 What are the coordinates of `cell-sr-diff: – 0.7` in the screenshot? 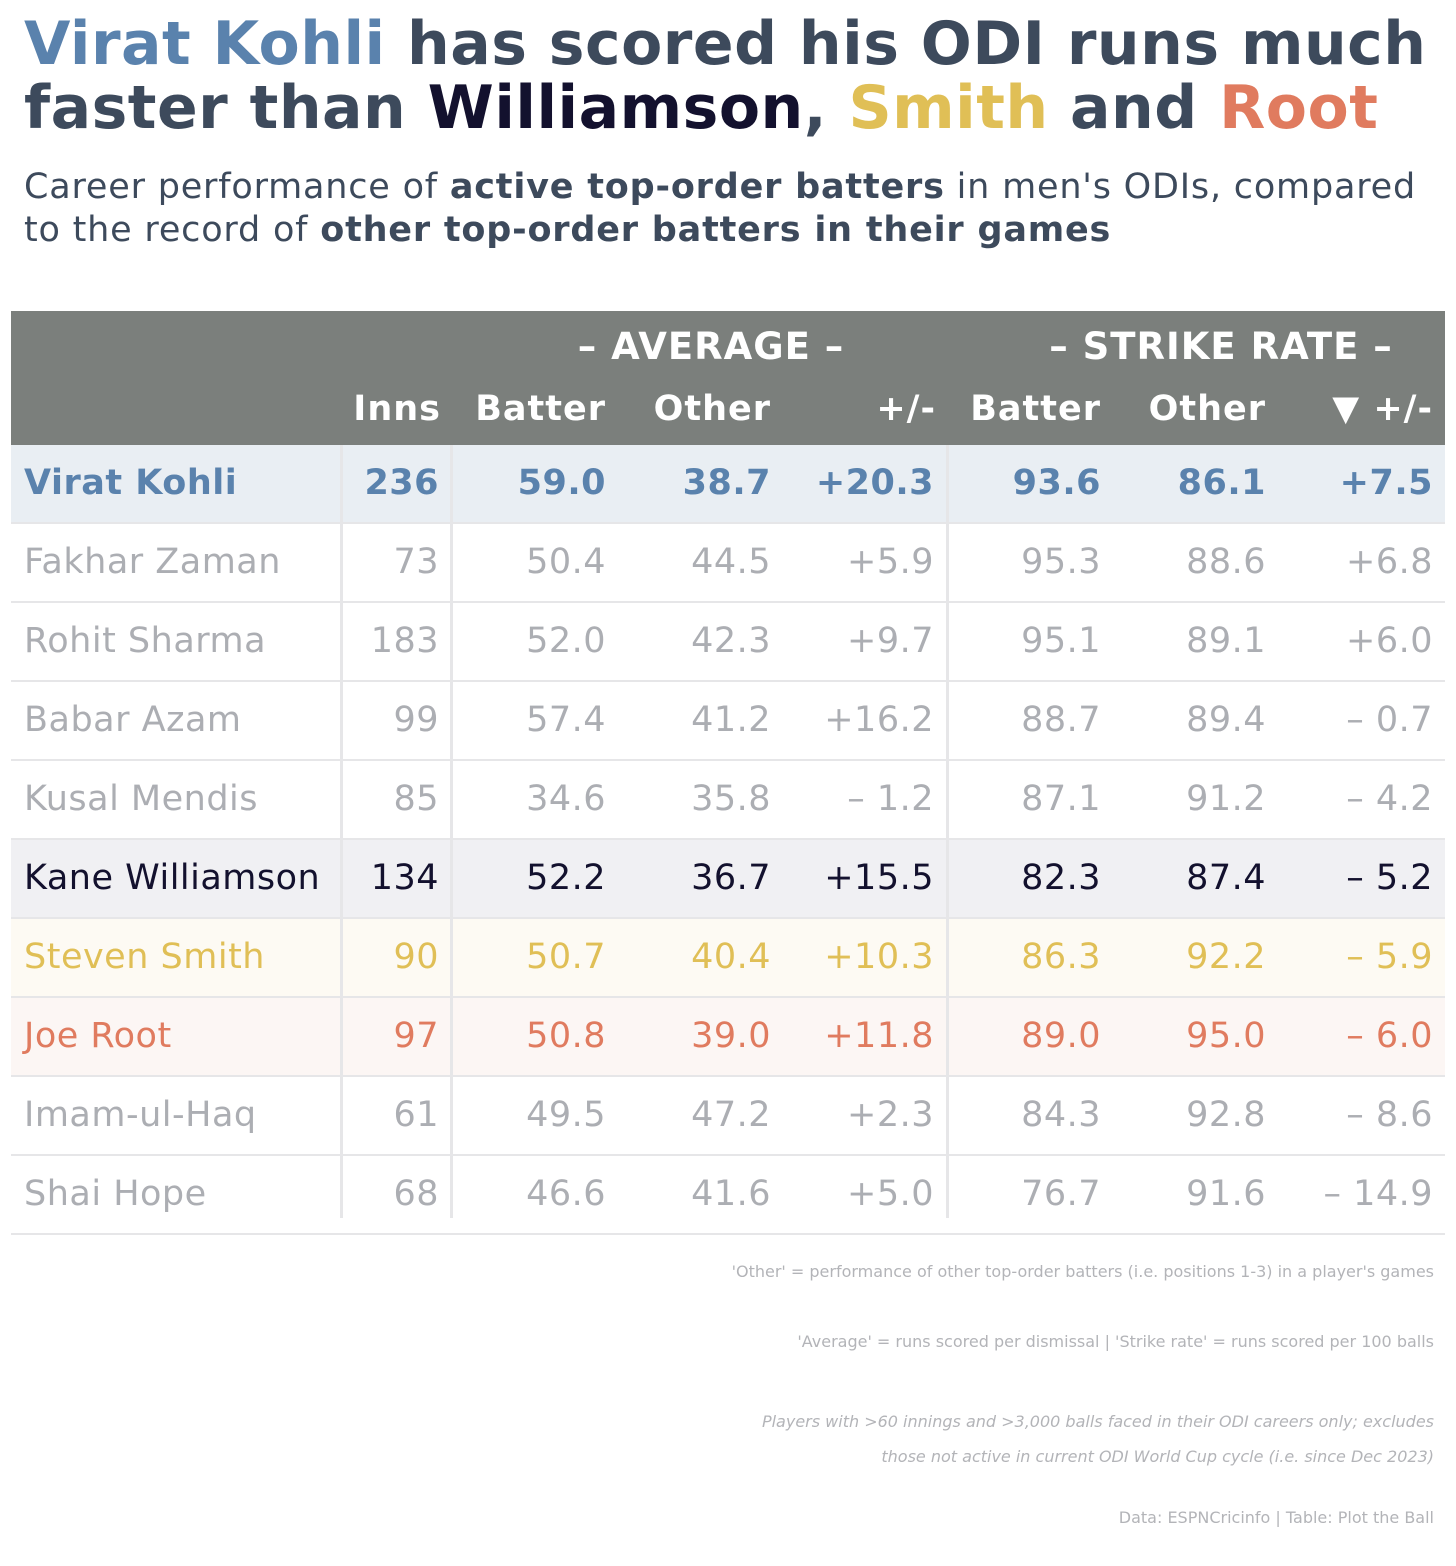 It's located at (1389, 720).